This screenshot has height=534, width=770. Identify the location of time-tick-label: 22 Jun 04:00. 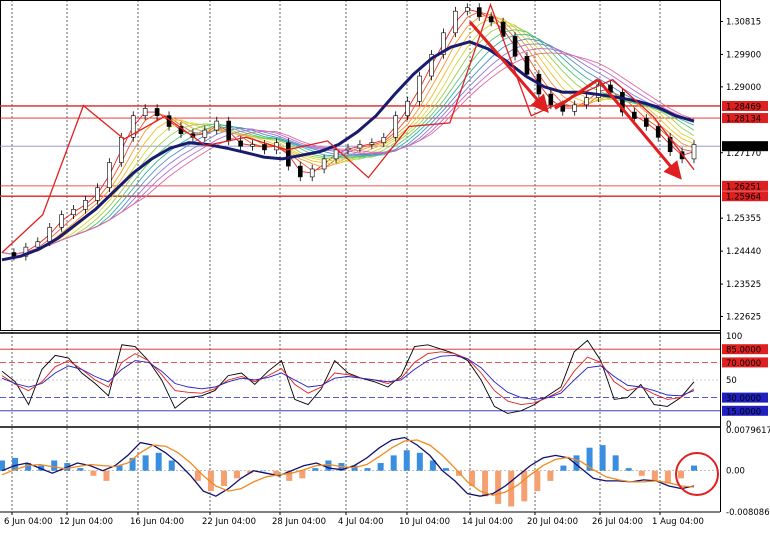
(229, 522).